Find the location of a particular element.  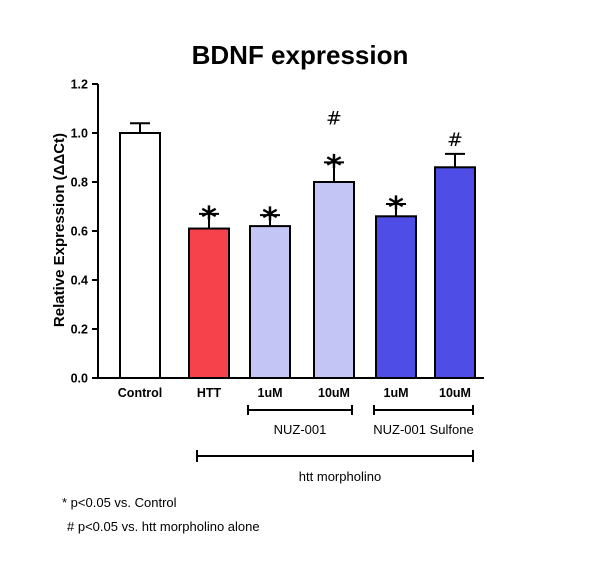

y-tick-label: 1.0 is located at coordinates (79, 134).